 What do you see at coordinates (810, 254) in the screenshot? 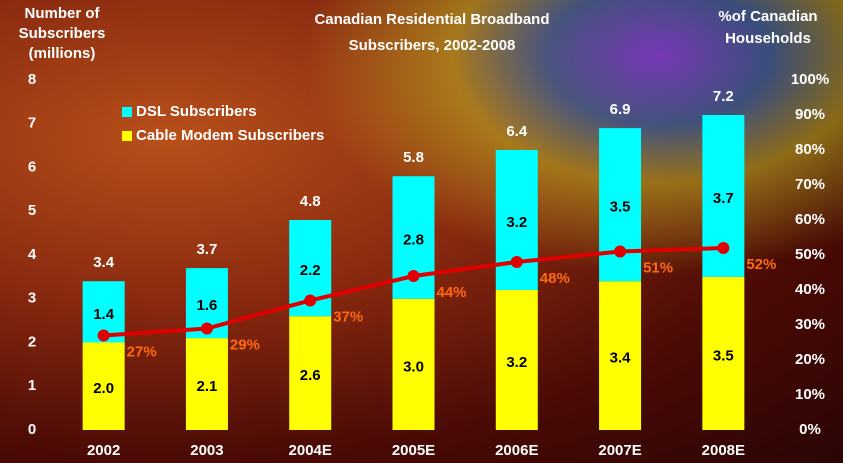
I see `y2-tick-label: 50%` at bounding box center [810, 254].